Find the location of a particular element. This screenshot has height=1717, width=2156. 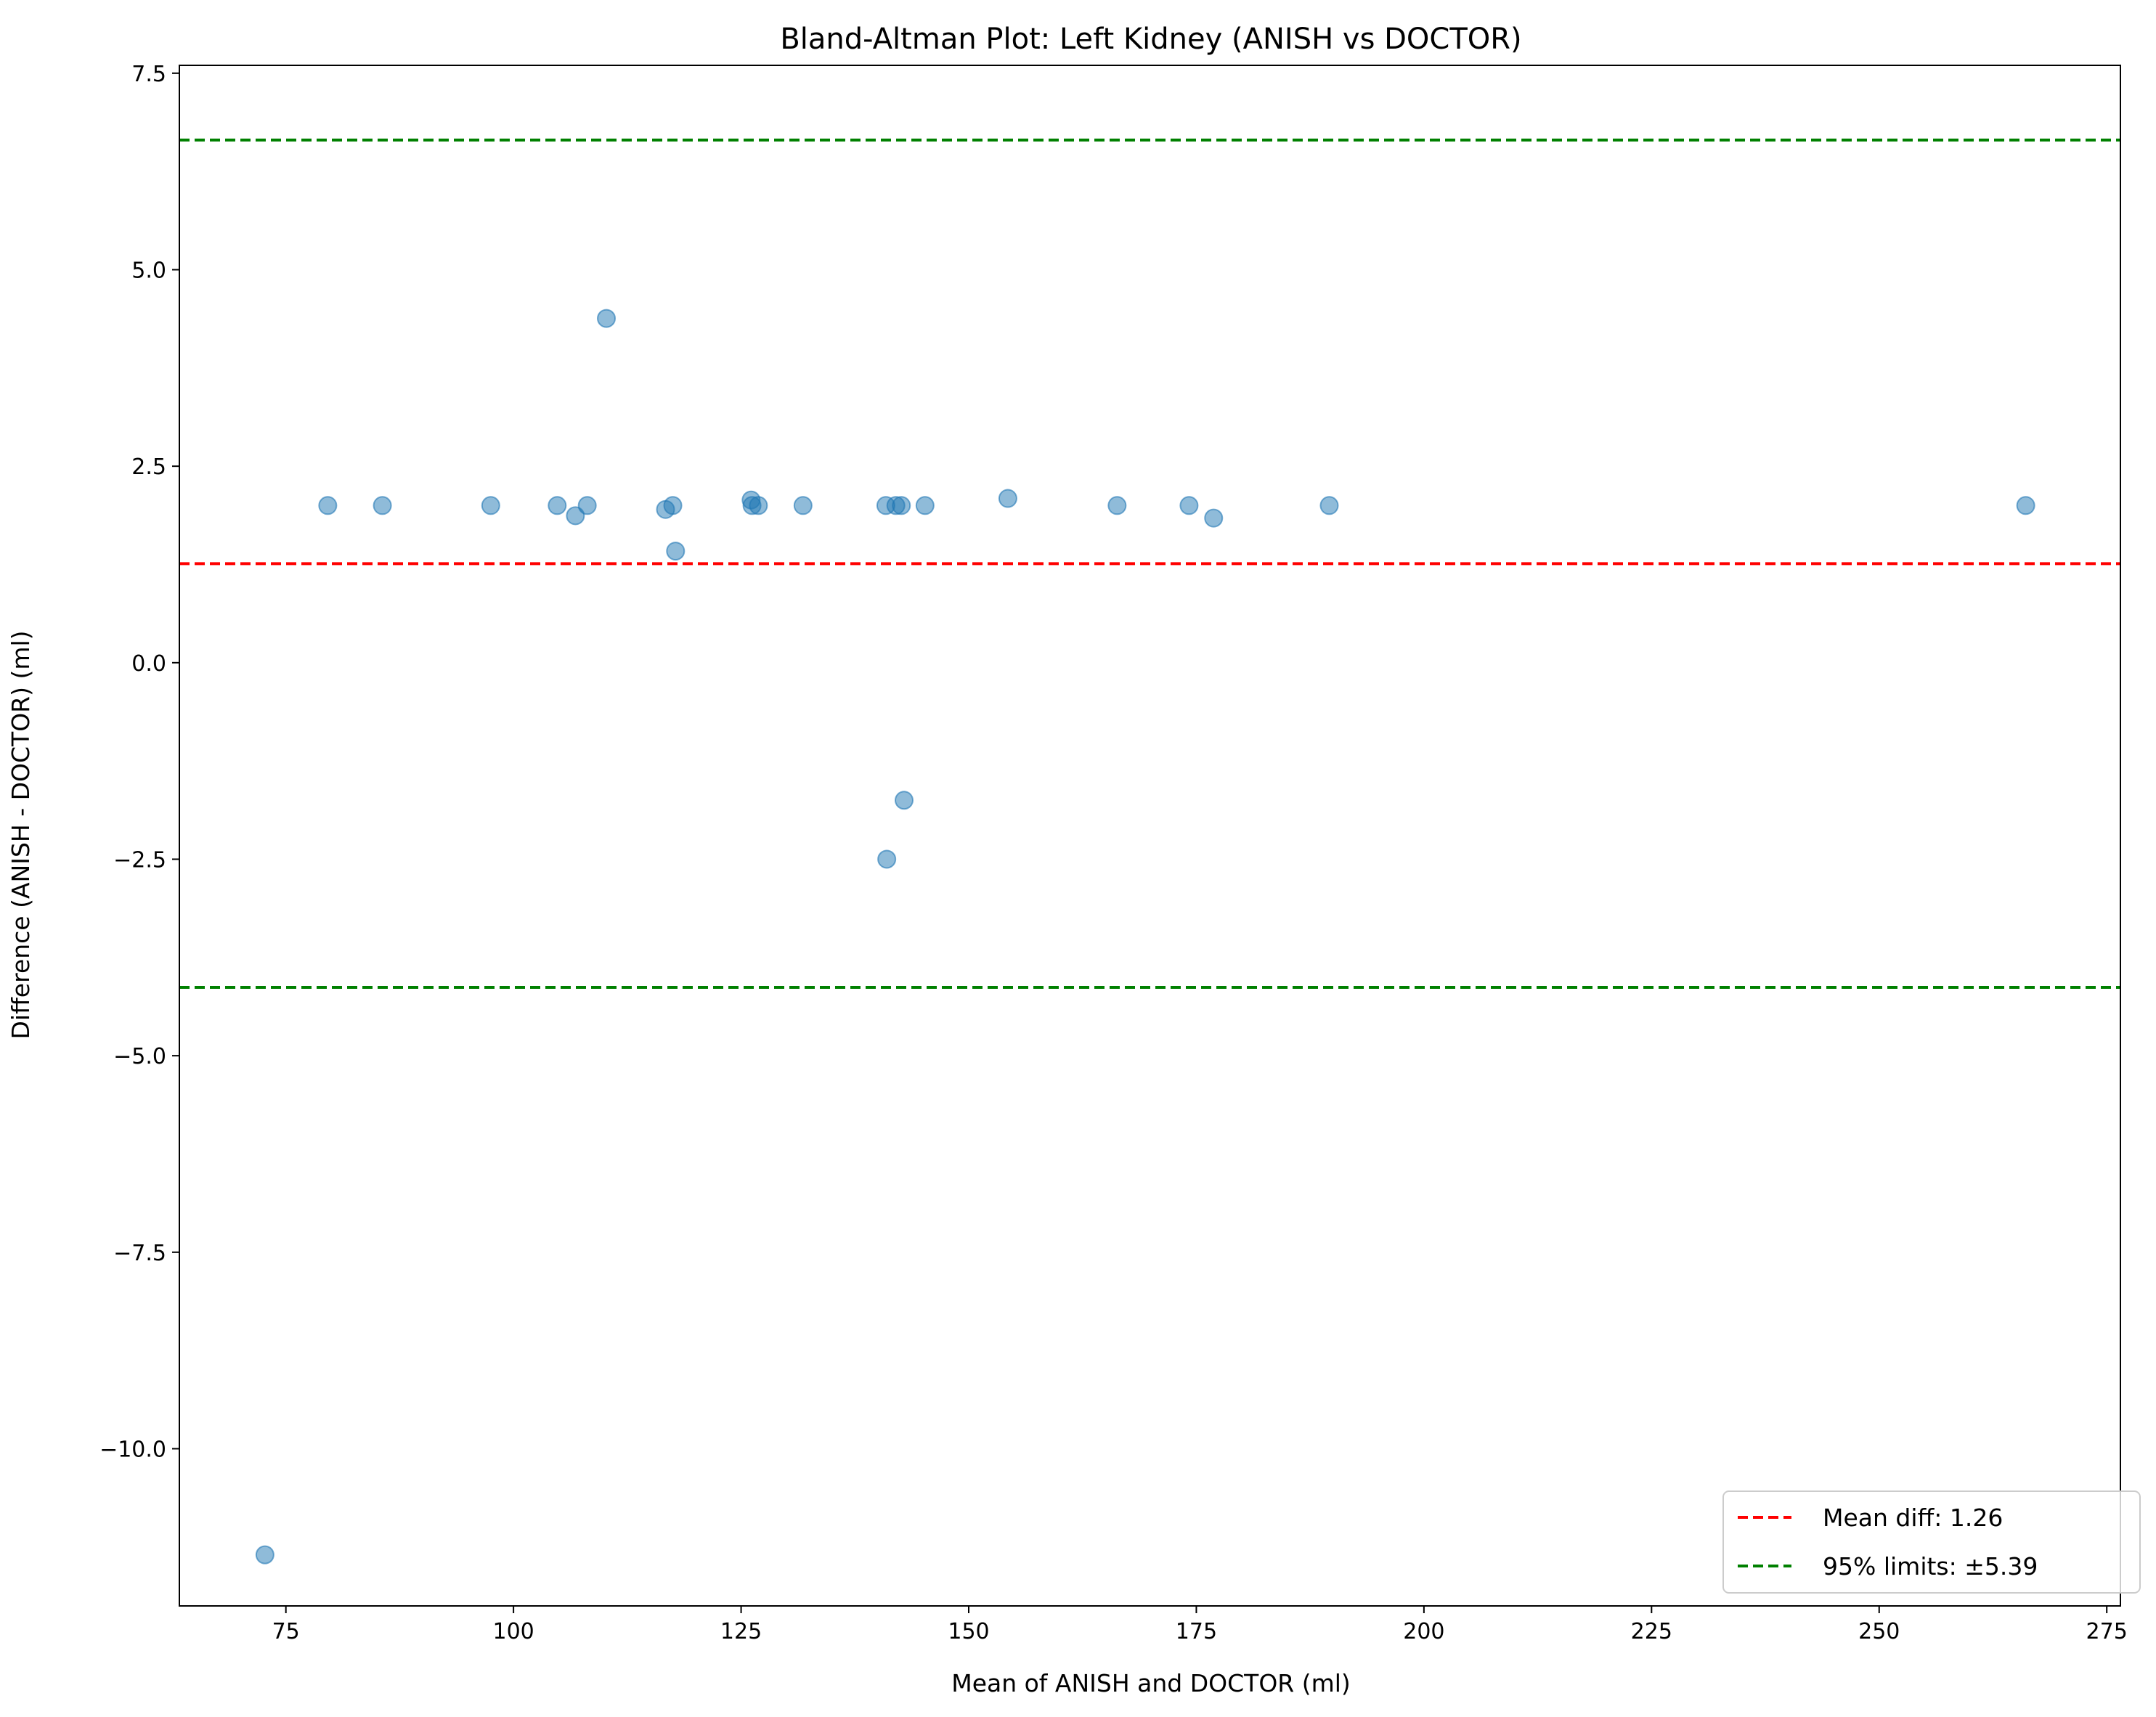

x-tick-label: 150 is located at coordinates (968, 1631).